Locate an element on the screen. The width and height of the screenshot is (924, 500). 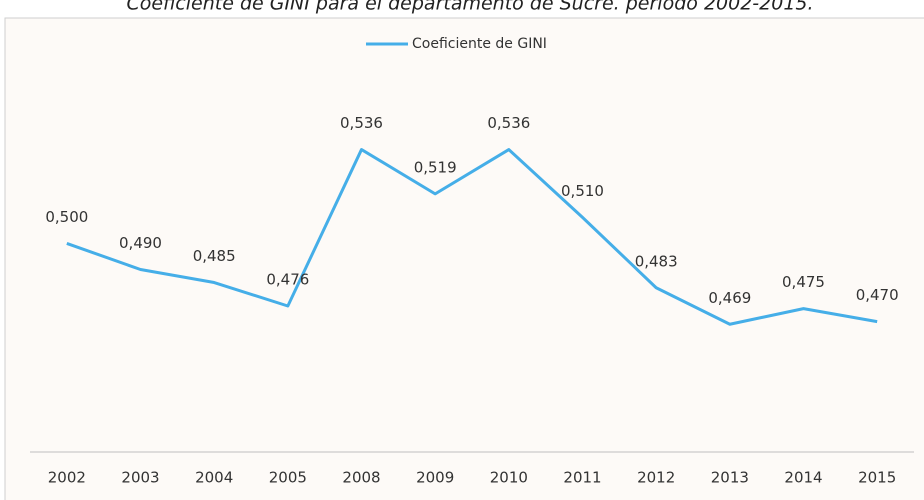
x-tick-label: 2004 is located at coordinates (214, 478).